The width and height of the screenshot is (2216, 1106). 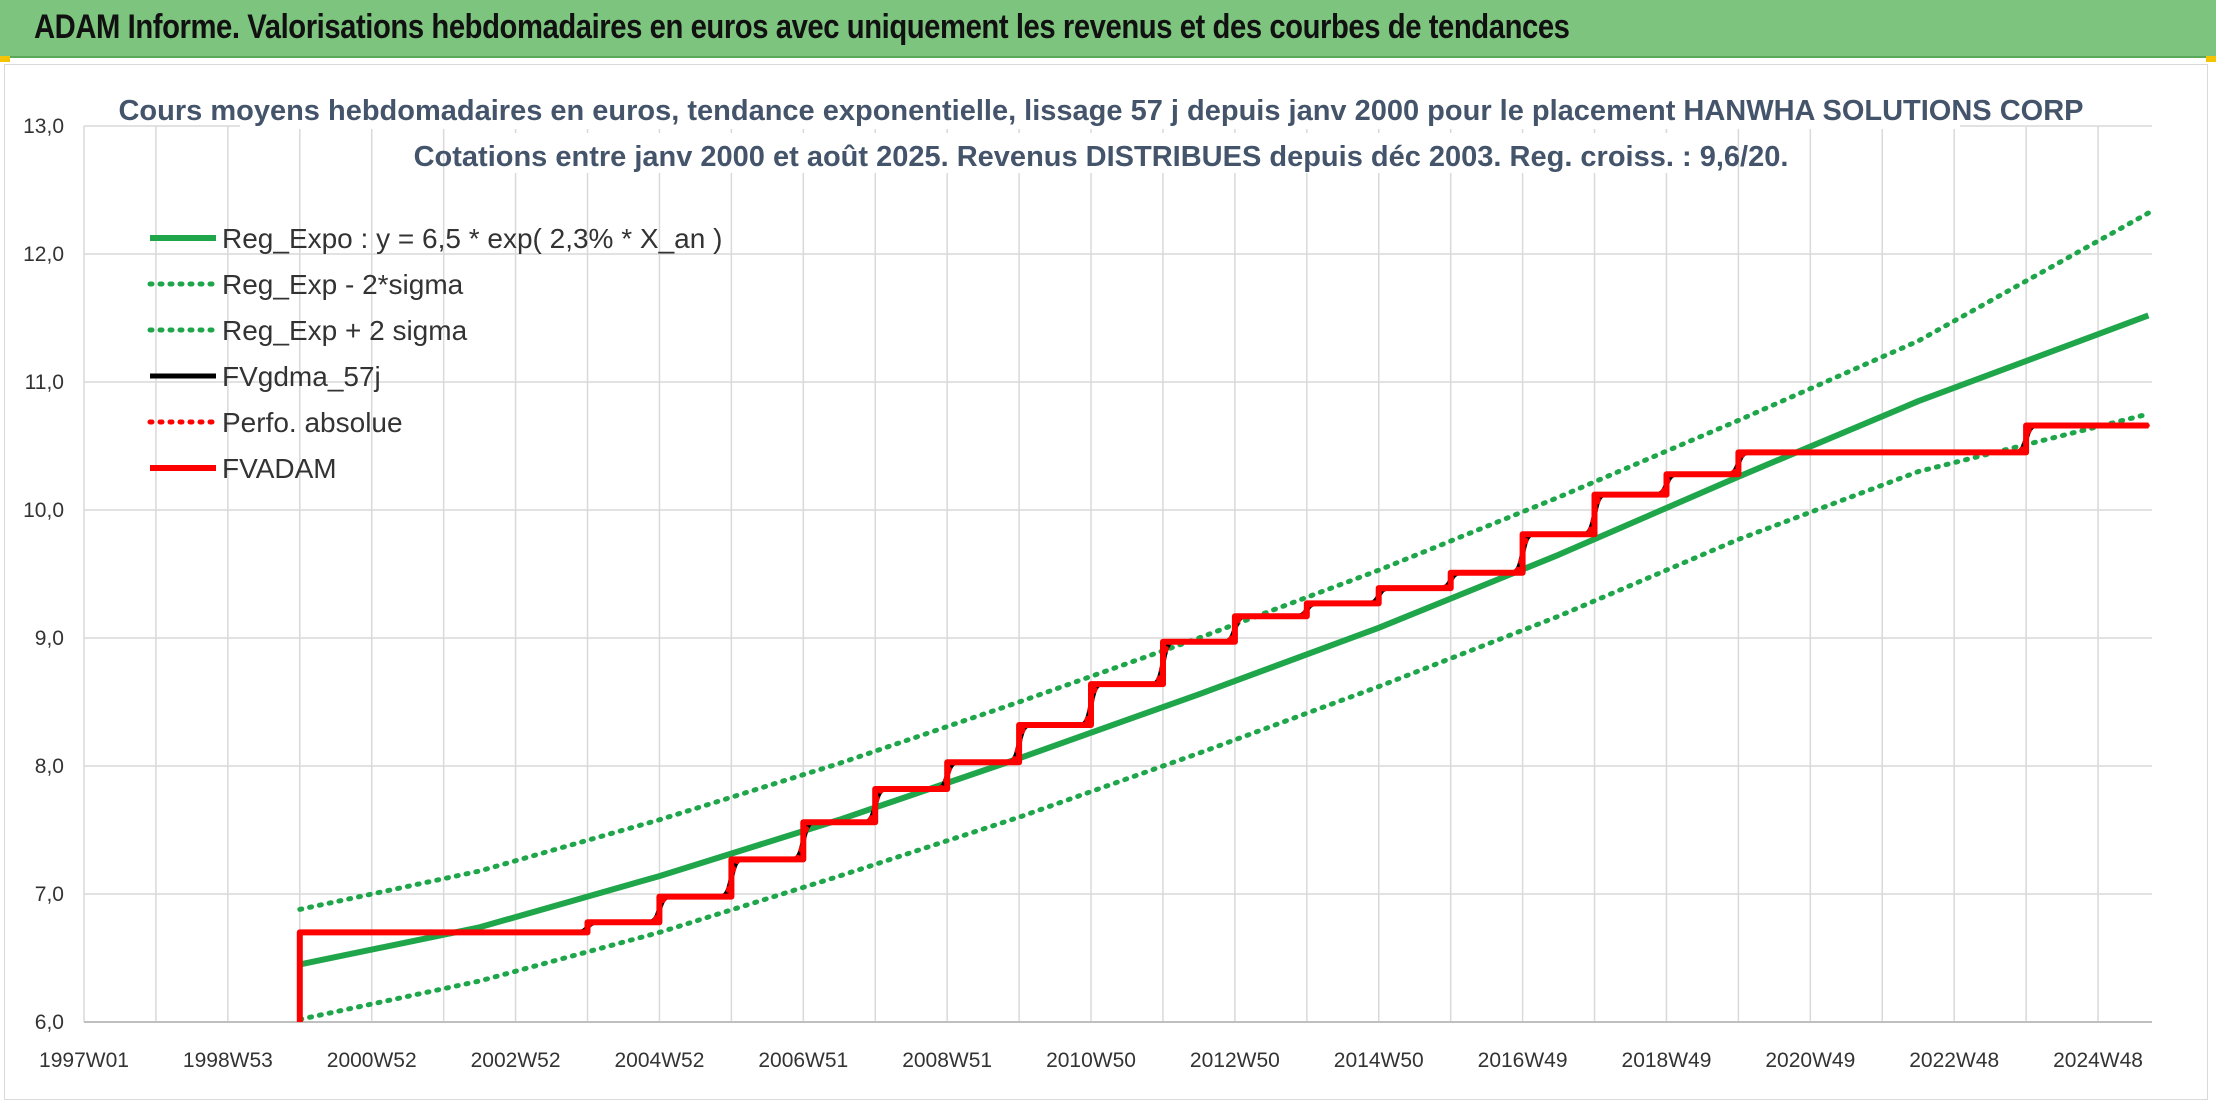 What do you see at coordinates (2211, 59) in the screenshot?
I see `corner-mark-right` at bounding box center [2211, 59].